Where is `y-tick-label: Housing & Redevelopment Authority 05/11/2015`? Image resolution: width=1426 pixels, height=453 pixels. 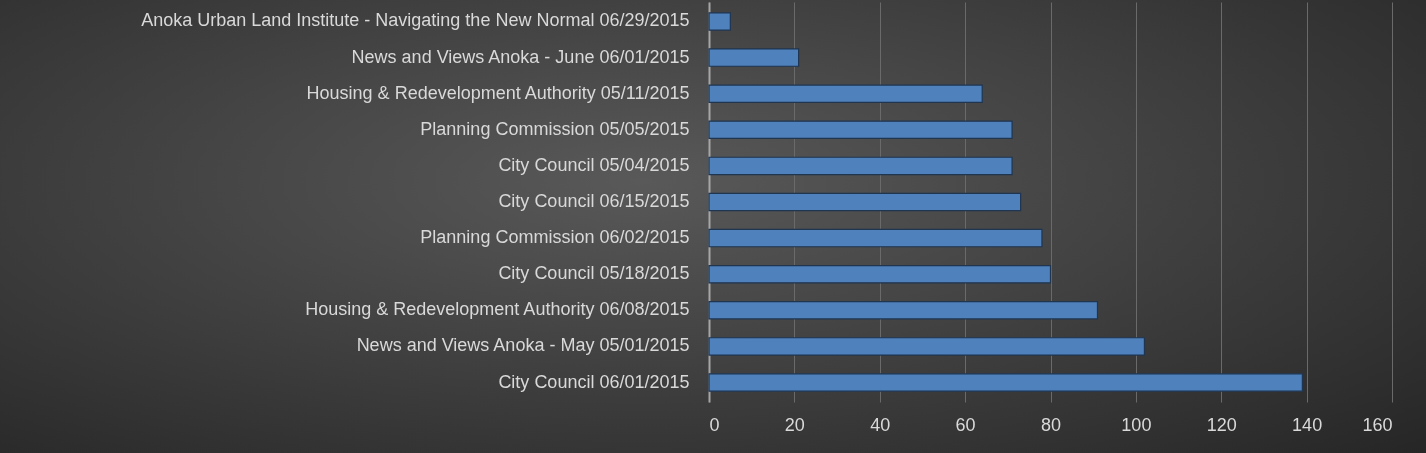
y-tick-label: Housing & Redevelopment Authority 05/11/2015 is located at coordinates (498, 92).